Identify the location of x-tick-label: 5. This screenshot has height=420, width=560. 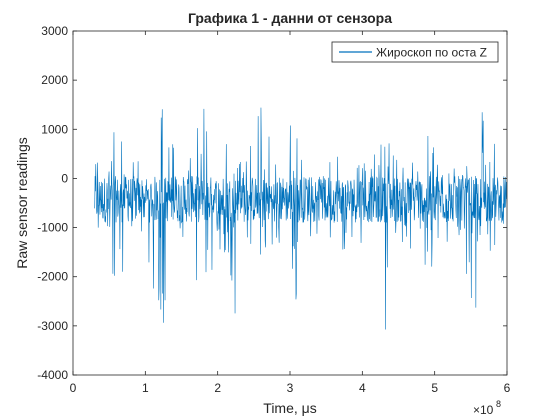
(434, 388).